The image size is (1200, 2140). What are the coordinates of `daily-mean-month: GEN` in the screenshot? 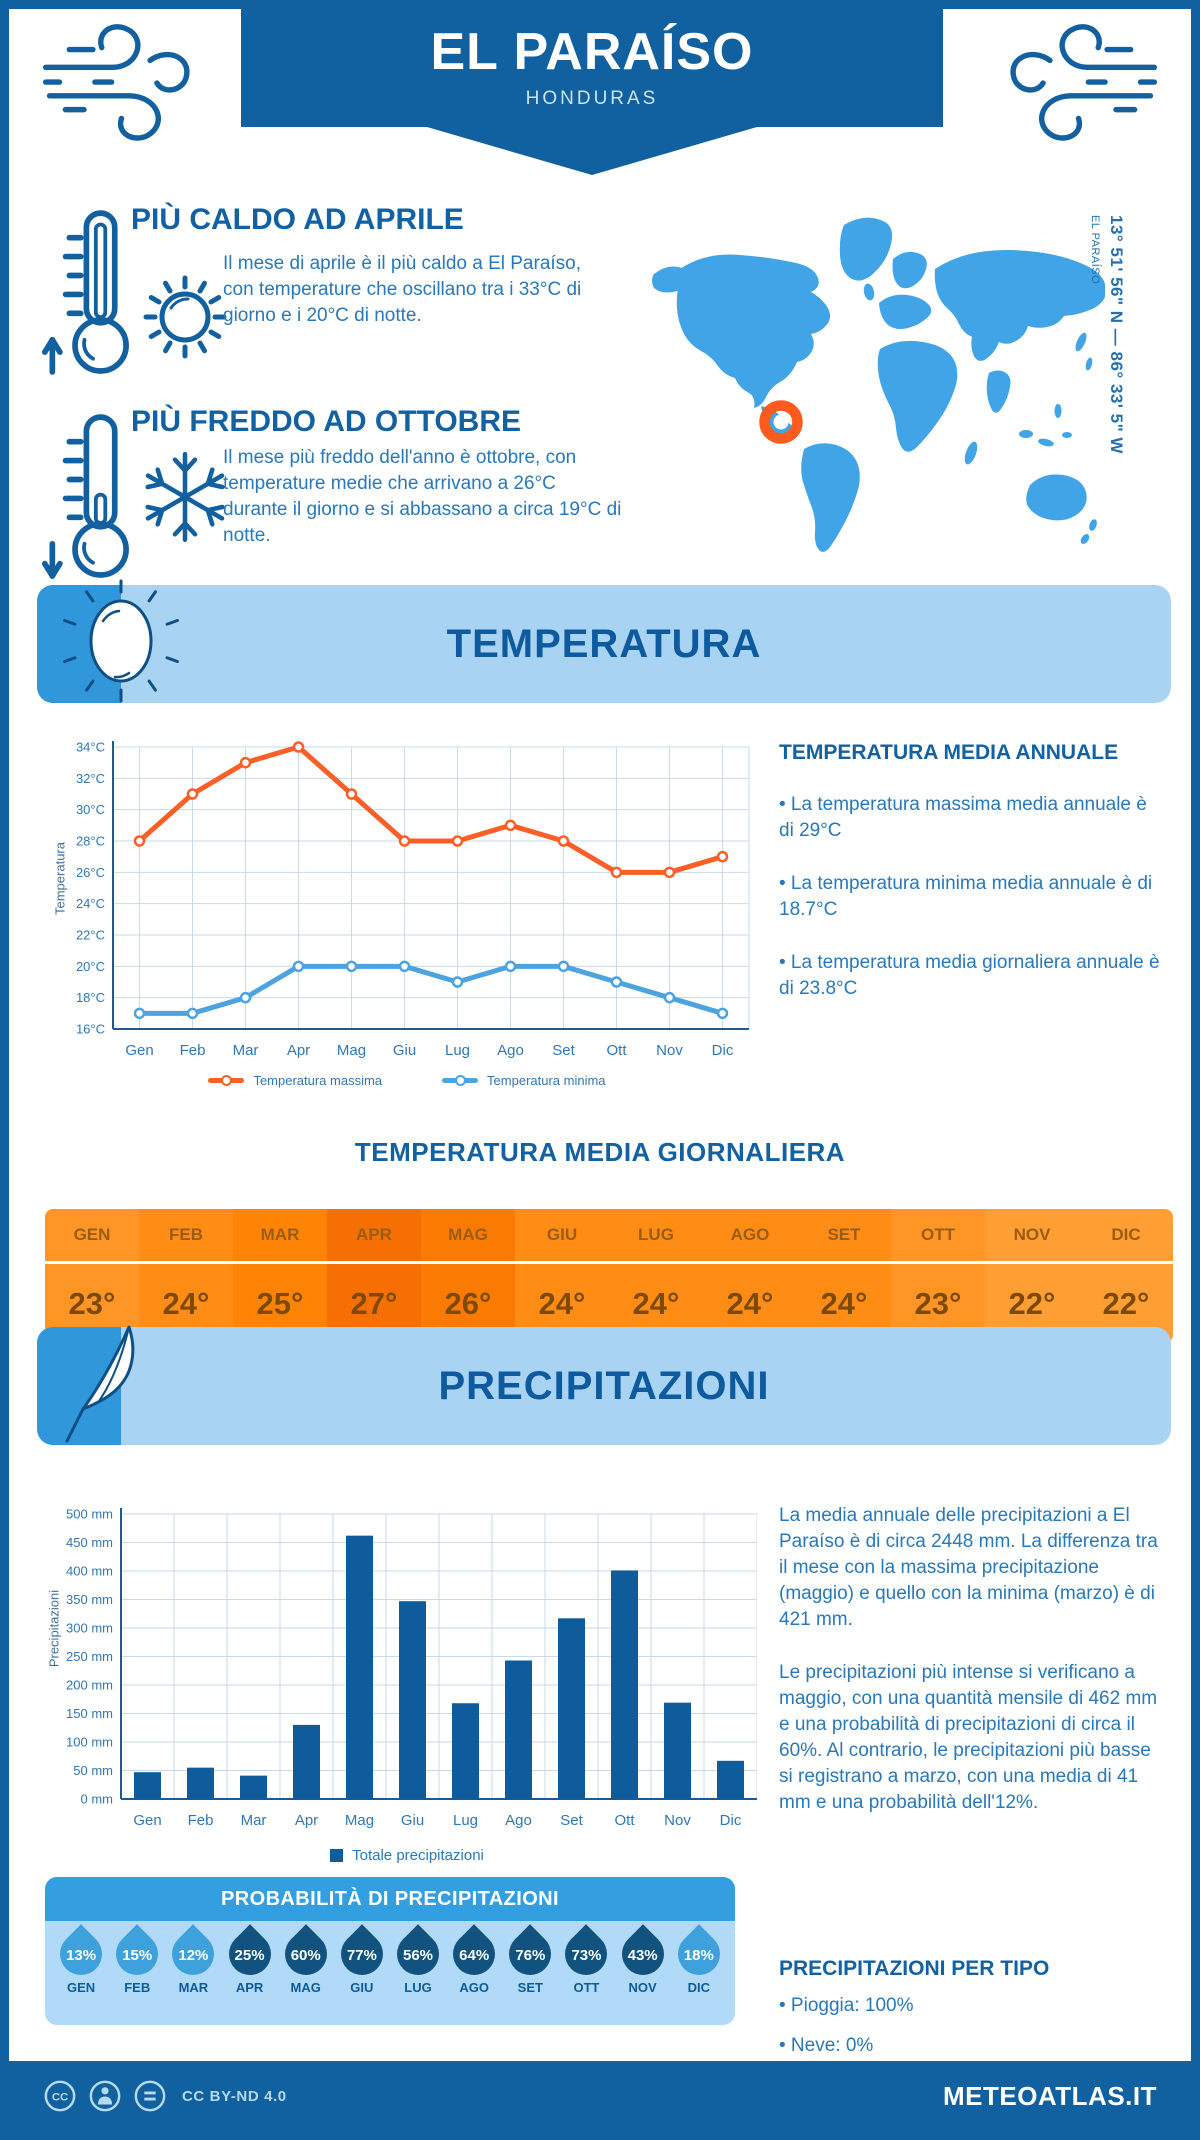 It's located at (92, 1236).